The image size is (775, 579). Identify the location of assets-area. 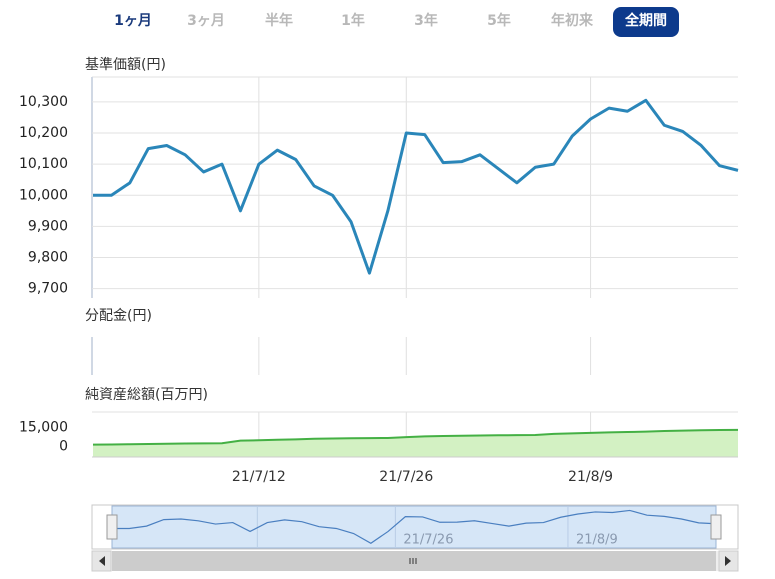
(415, 443).